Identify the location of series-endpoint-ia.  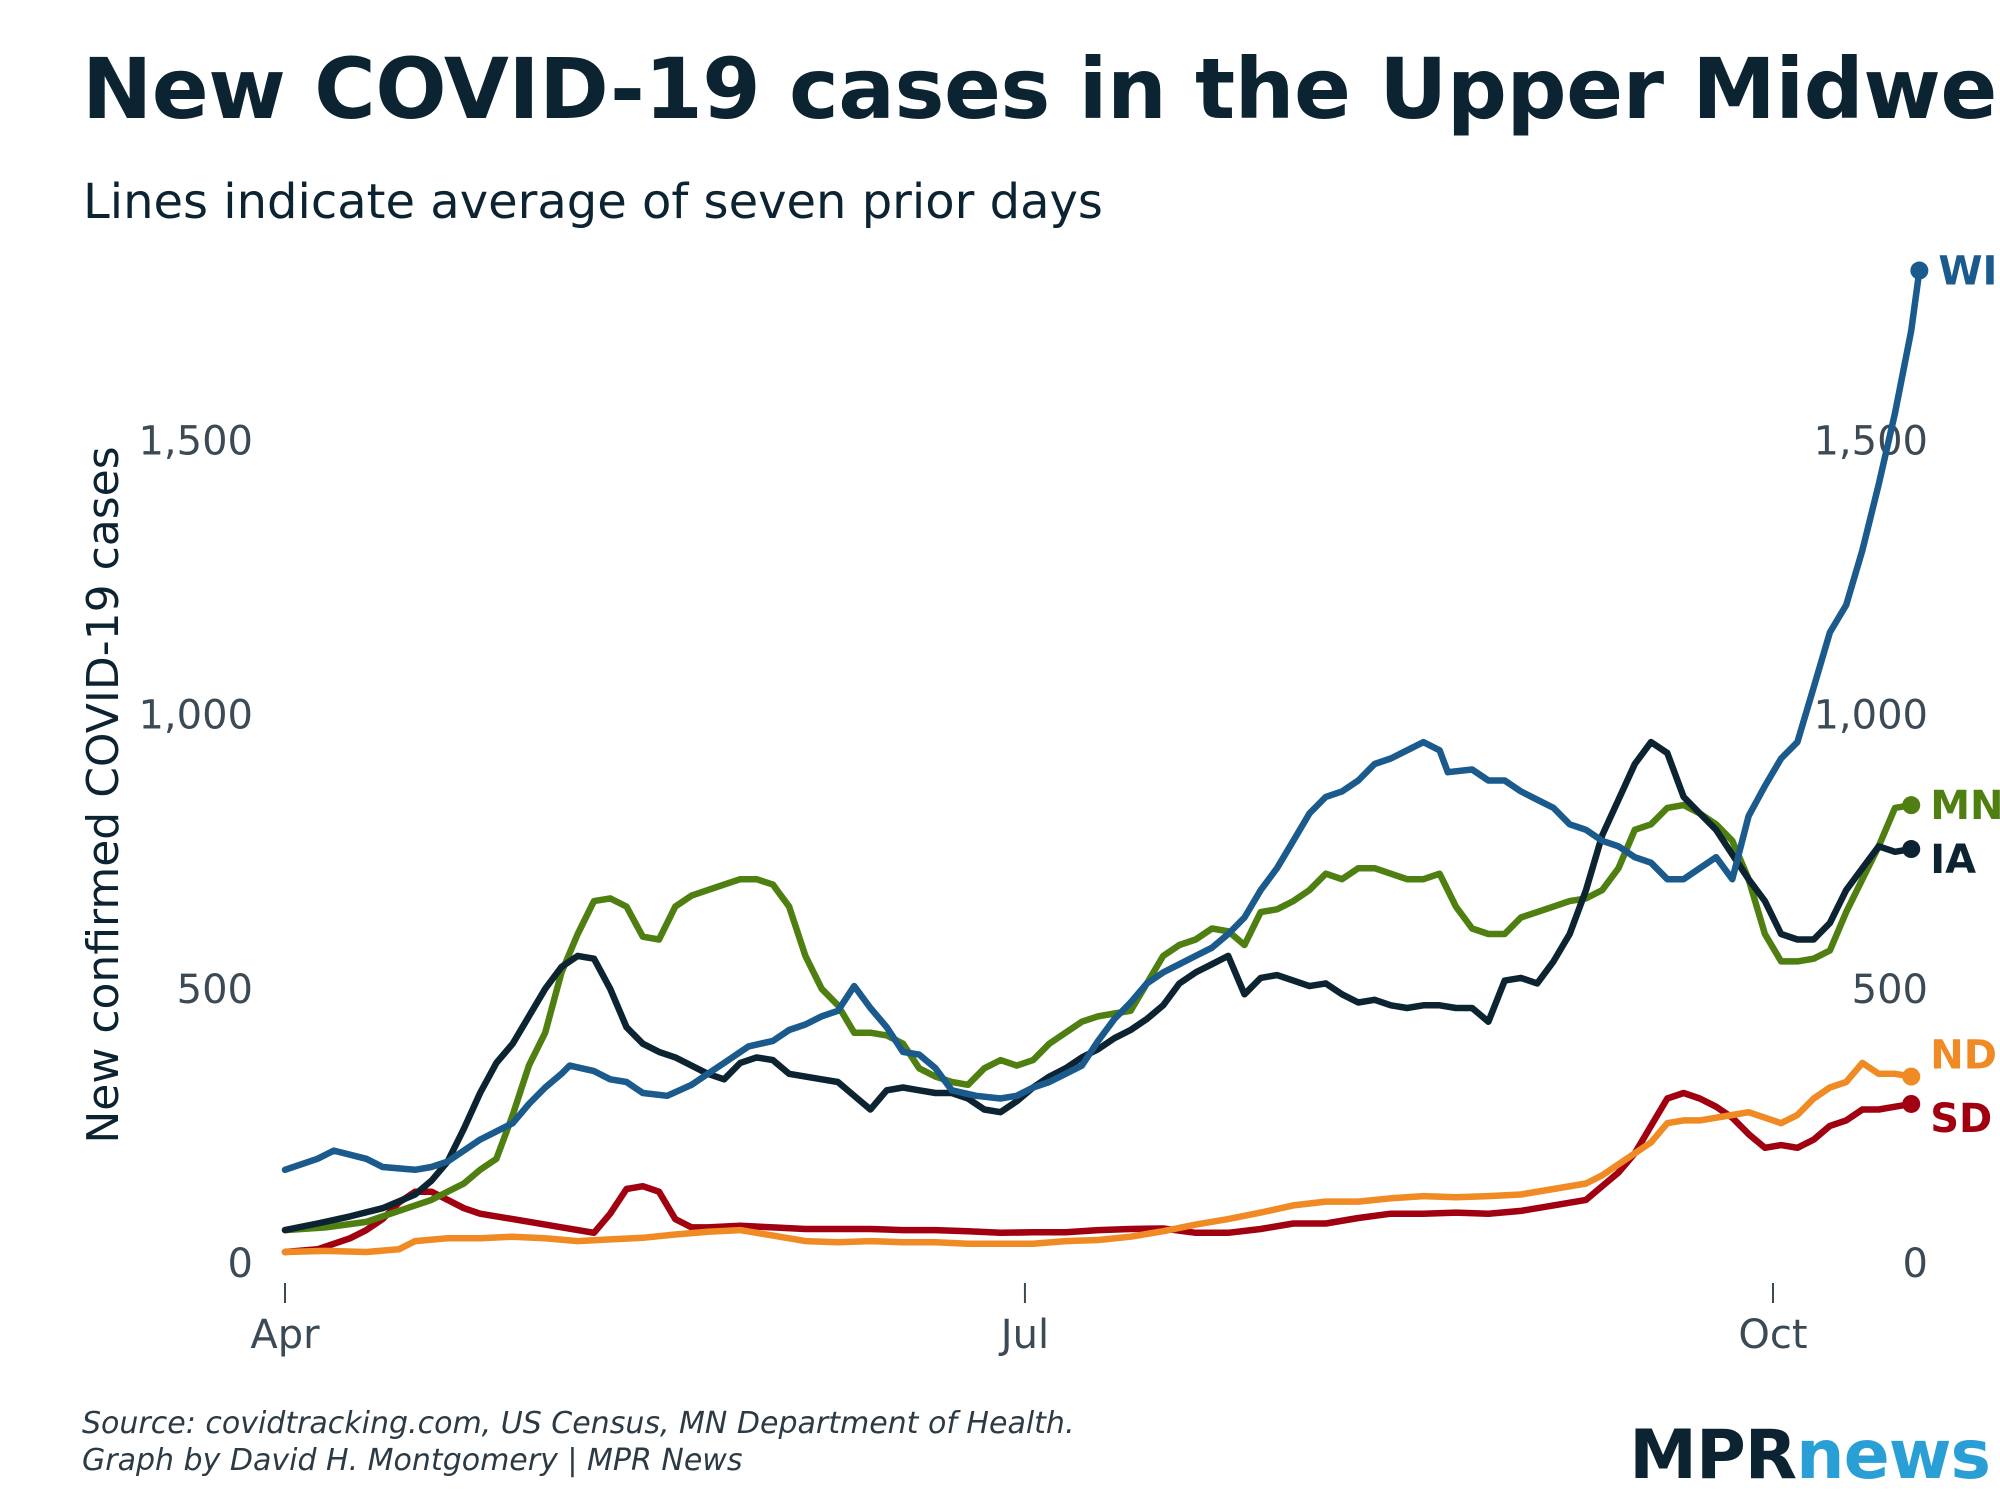
(1911, 849).